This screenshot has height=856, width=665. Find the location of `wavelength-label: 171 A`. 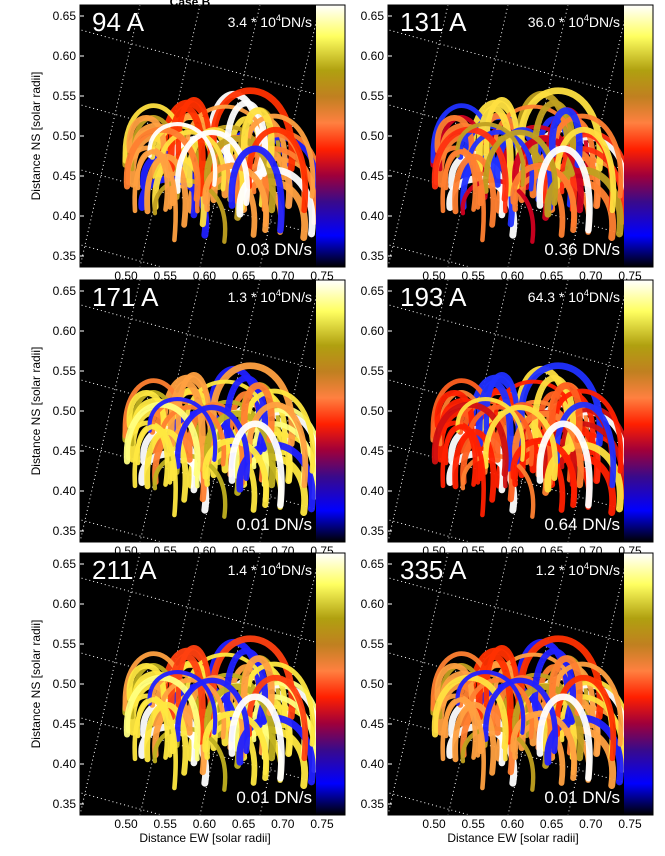

wavelength-label: 171 A is located at coordinates (125, 297).